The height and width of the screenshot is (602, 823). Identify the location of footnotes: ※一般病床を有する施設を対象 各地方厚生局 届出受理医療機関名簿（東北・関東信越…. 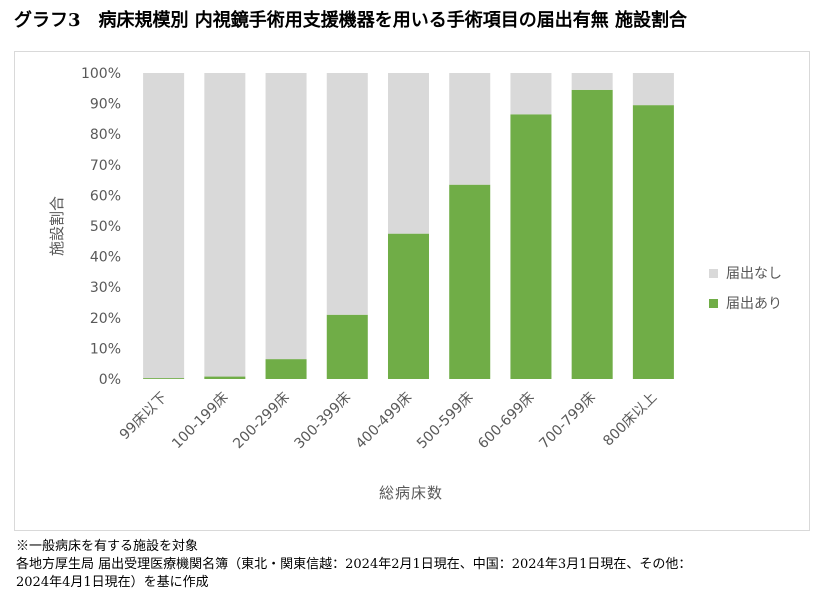
(353, 565).